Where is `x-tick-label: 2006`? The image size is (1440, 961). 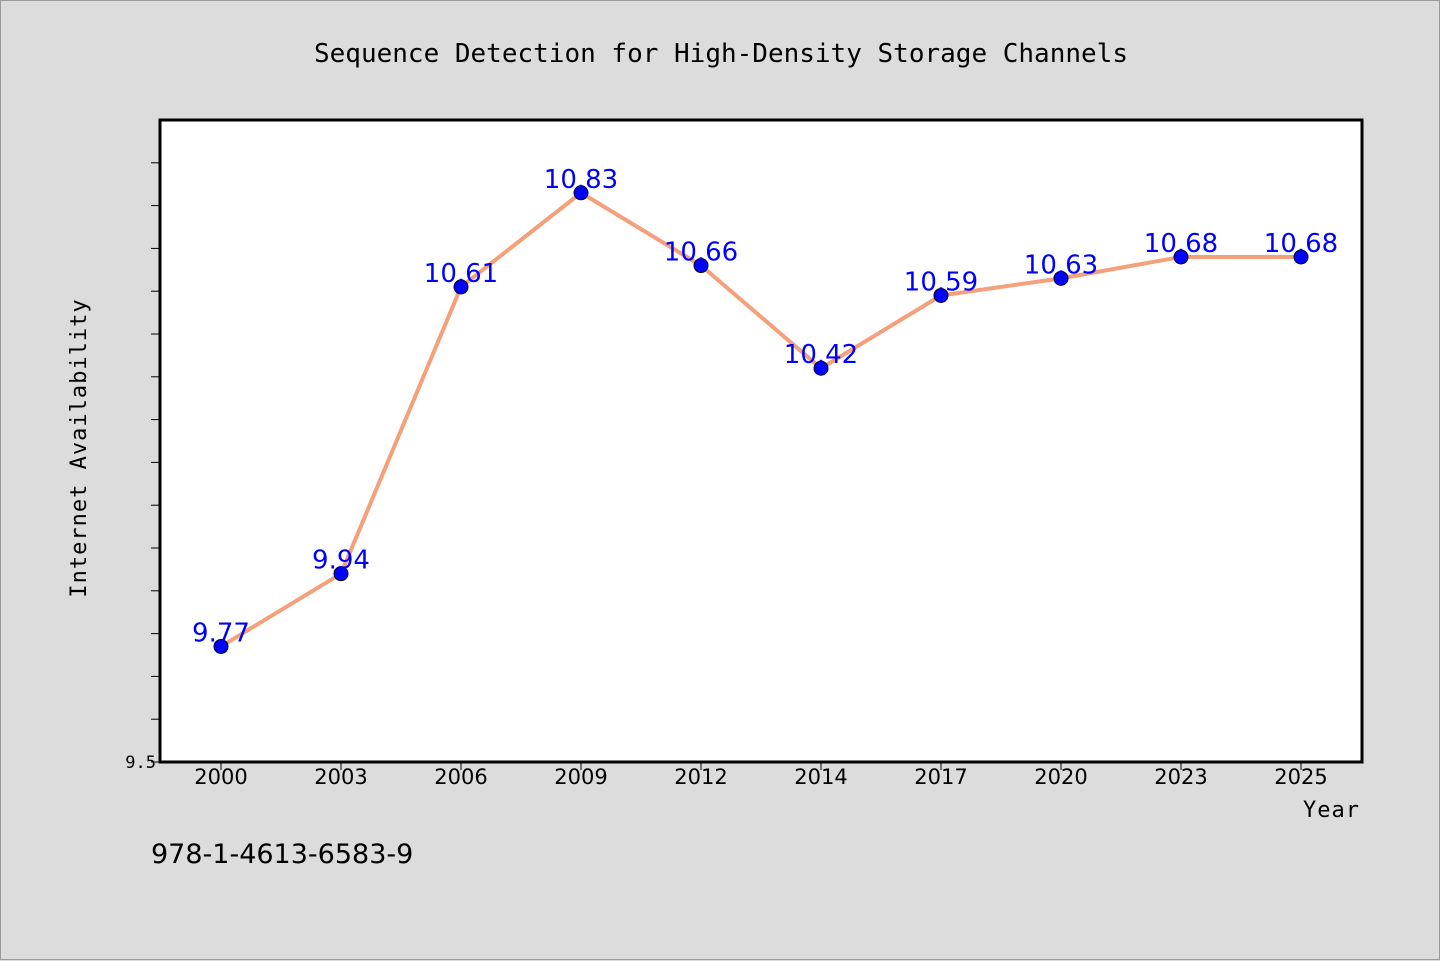 x-tick-label: 2006 is located at coordinates (460, 777).